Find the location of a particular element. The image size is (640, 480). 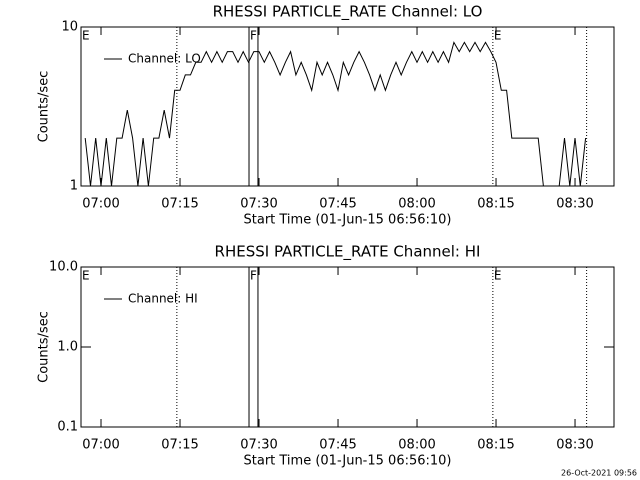

y-tick-label: 10 is located at coordinates (69, 27).